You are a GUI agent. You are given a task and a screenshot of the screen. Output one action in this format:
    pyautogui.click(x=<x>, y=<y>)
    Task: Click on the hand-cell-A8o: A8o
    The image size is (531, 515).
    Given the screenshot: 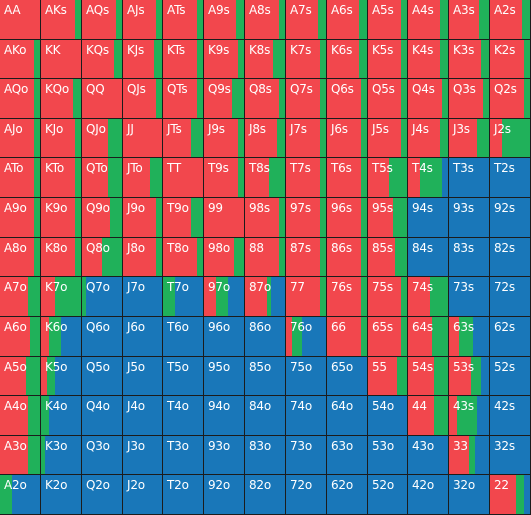 What is the action you would take?
    pyautogui.click(x=20, y=257)
    